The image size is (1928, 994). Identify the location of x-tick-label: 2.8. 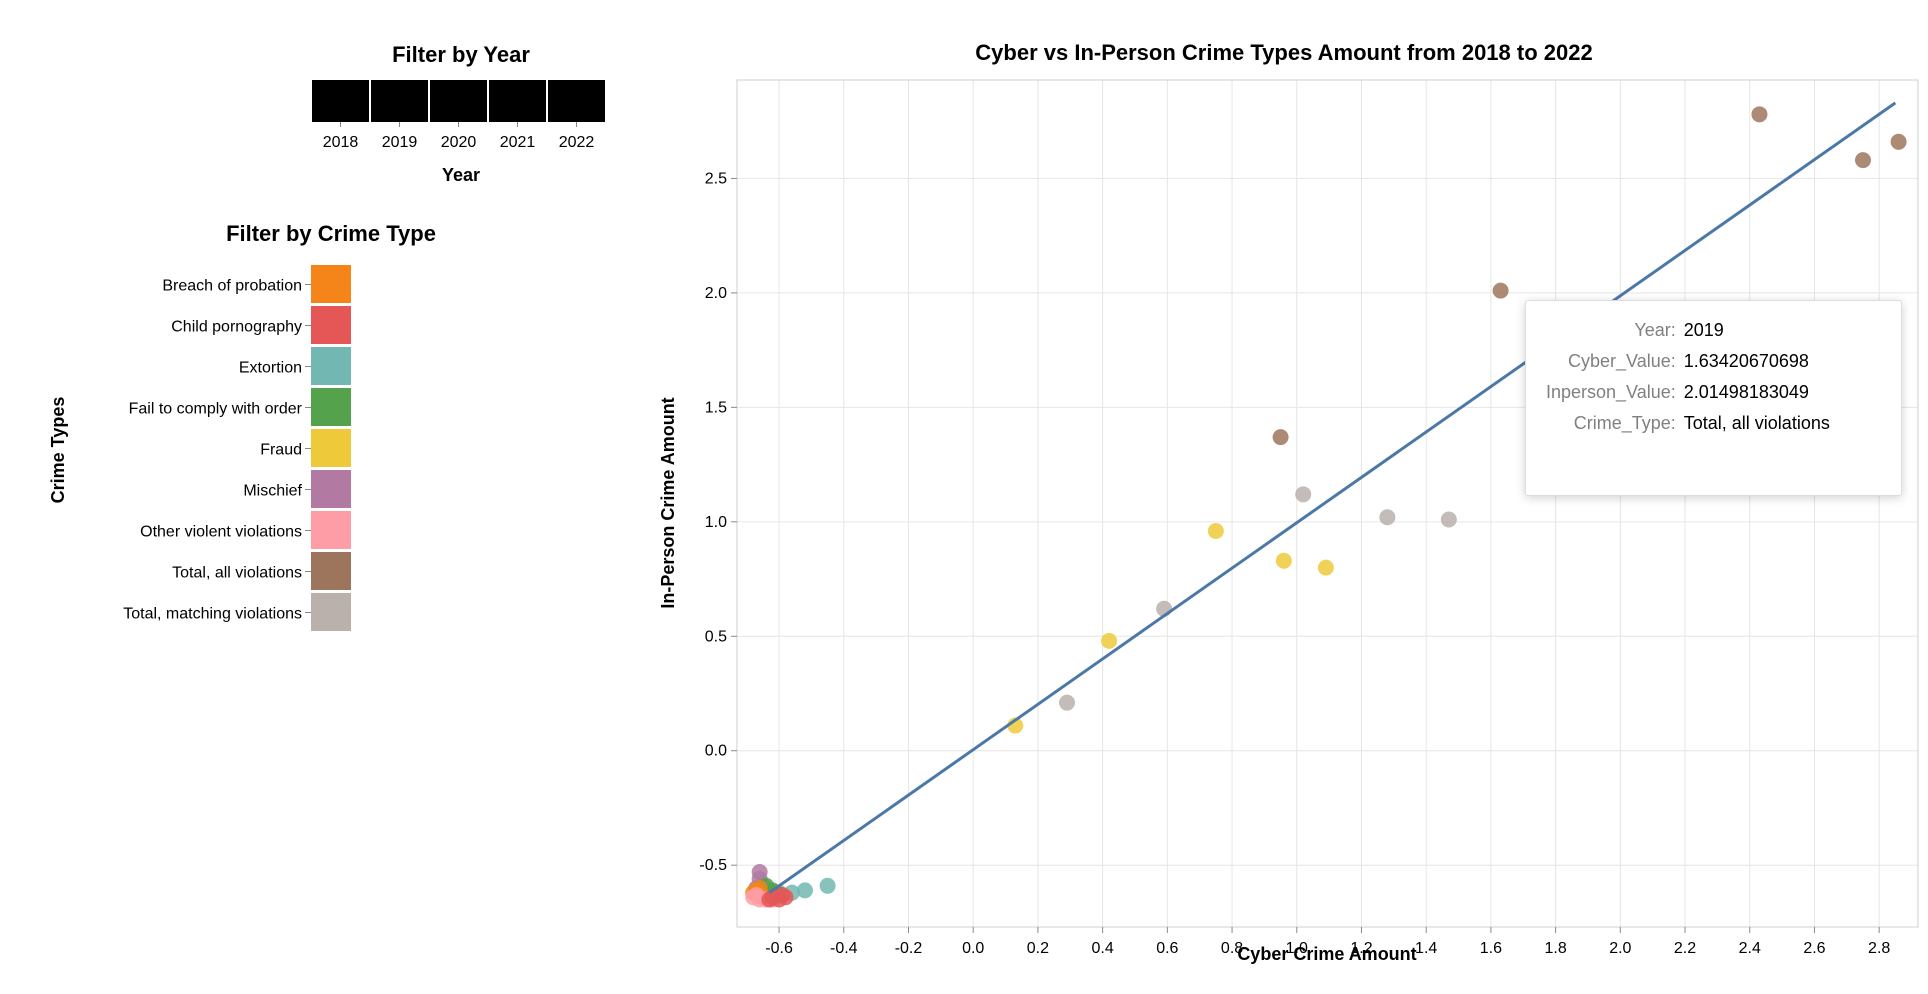
(1879, 948).